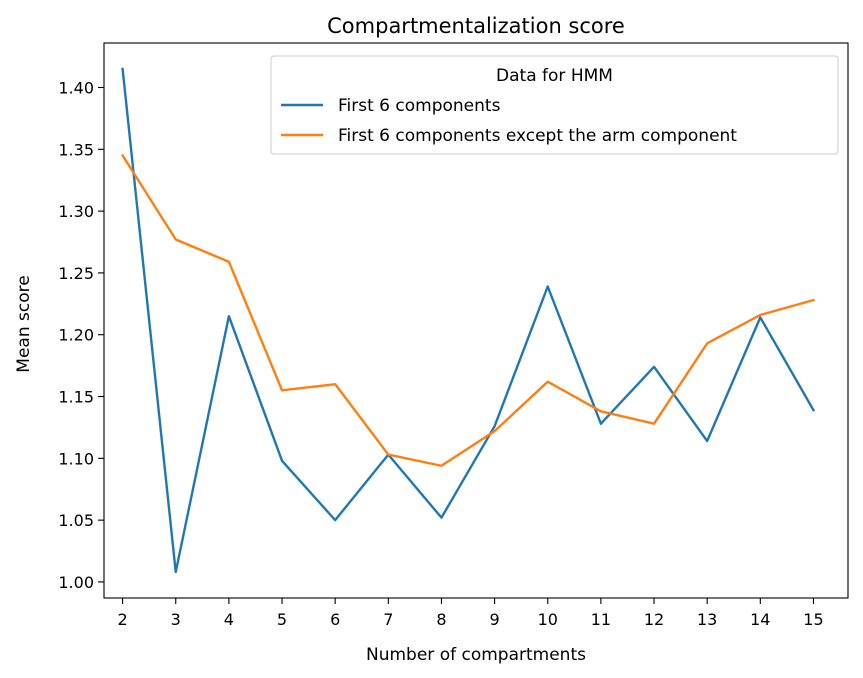  What do you see at coordinates (24, 323) in the screenshot?
I see `y-axis-label: Mean score` at bounding box center [24, 323].